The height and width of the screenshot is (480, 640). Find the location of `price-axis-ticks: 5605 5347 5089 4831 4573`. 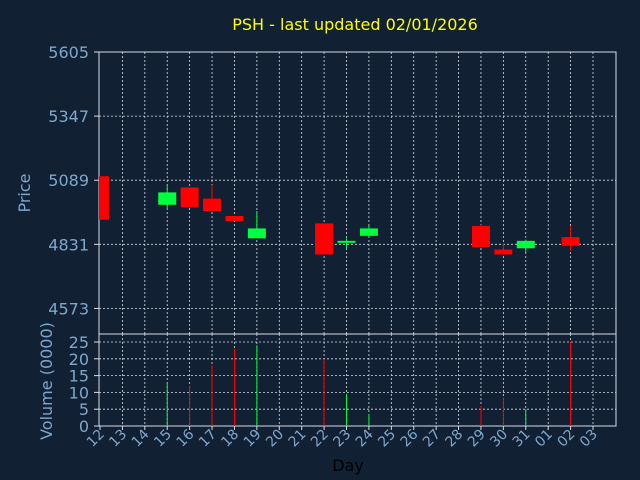

price-axis-ticks: 5605 5347 5089 4831 4573 is located at coordinates (73, 180).